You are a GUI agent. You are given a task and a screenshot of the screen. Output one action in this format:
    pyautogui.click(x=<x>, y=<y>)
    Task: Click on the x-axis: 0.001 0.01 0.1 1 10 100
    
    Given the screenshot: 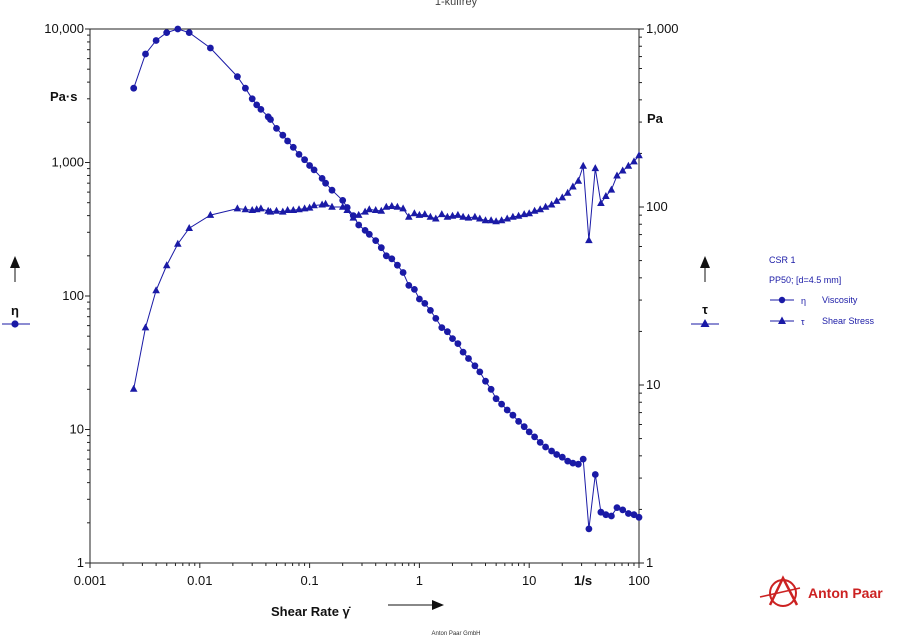 What is the action you would take?
    pyautogui.click(x=362, y=575)
    